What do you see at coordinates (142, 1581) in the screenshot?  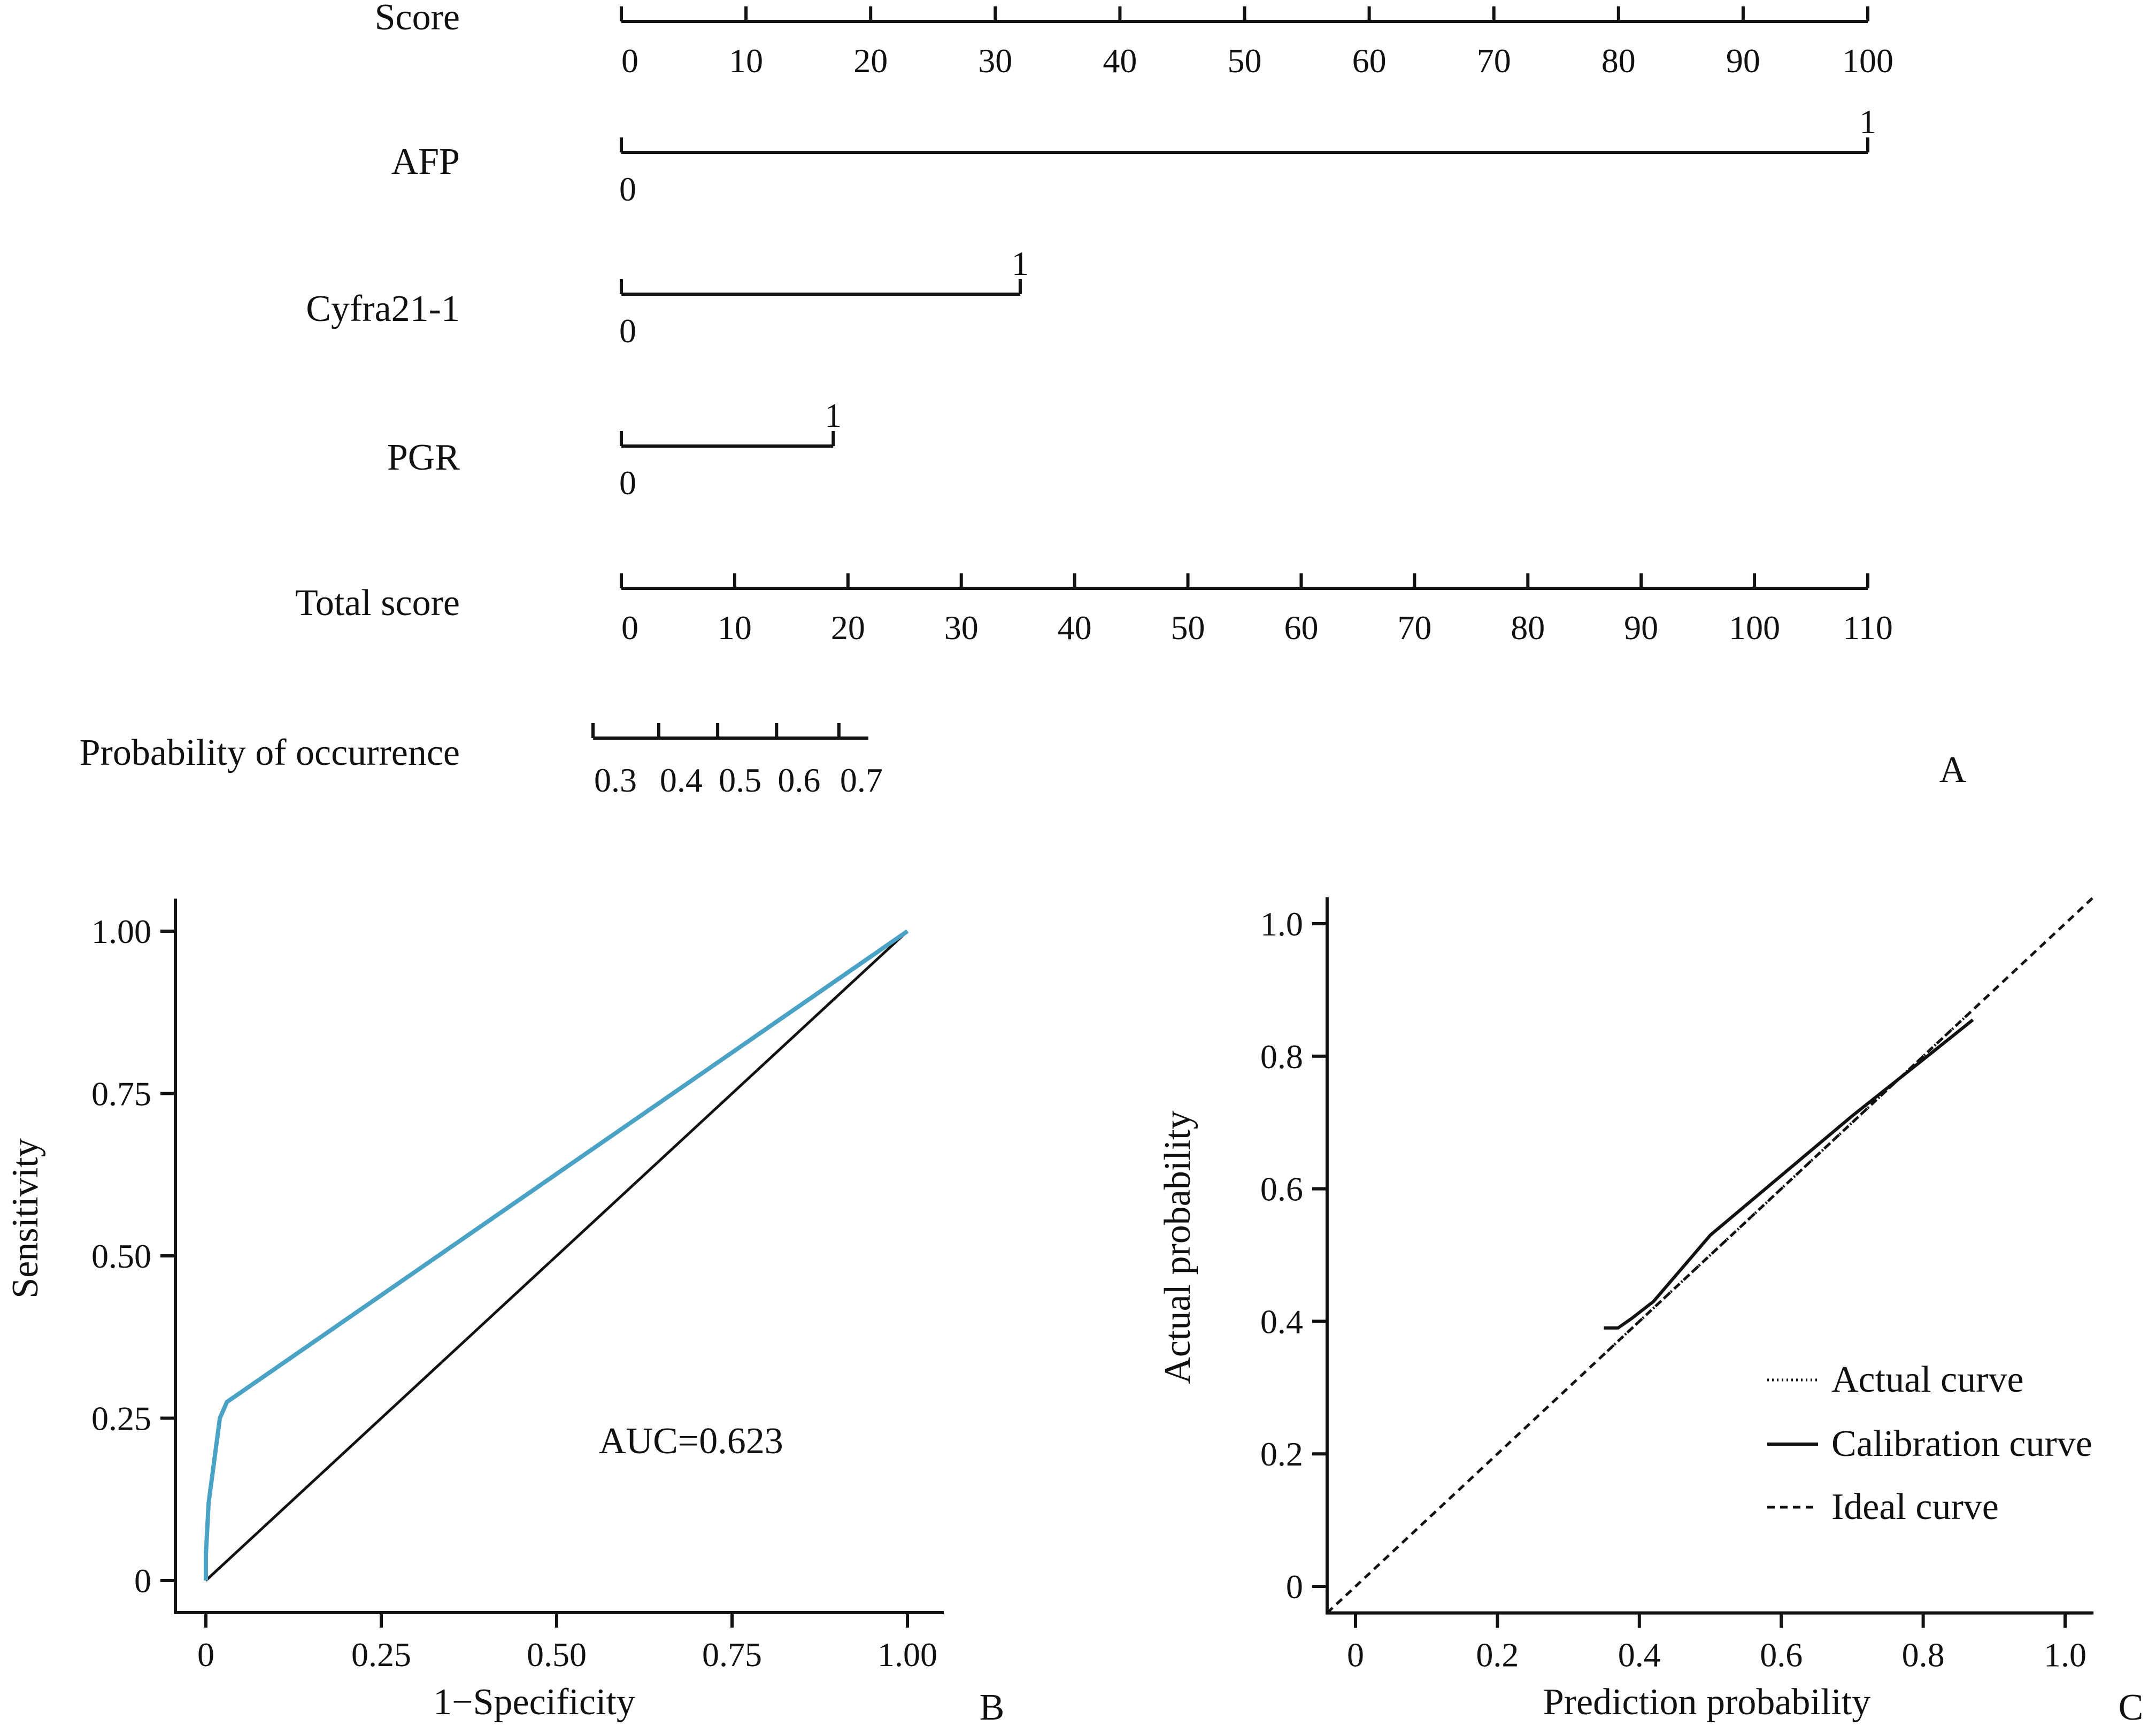 I see `roc-y-tick-label: 0` at bounding box center [142, 1581].